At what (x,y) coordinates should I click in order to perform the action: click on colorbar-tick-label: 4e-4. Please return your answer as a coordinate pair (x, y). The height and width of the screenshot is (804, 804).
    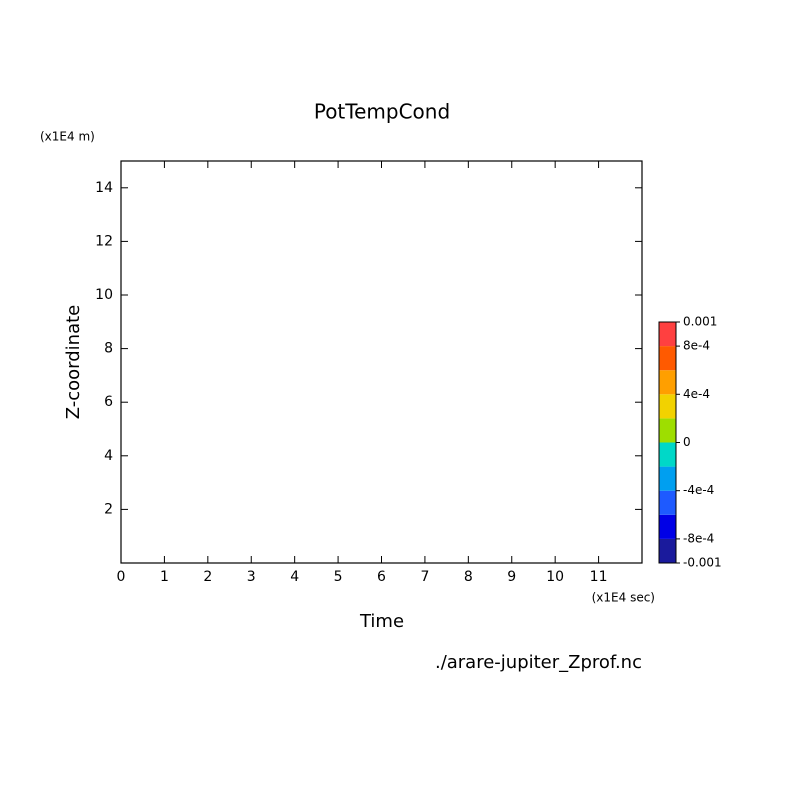
    Looking at the image, I should click on (696, 394).